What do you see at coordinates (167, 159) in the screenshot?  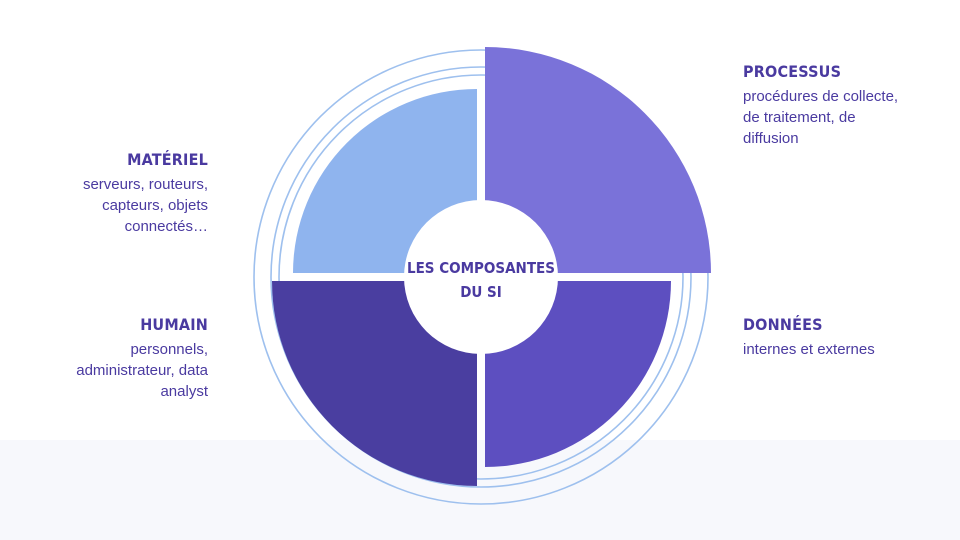 I see `materiel-title: MATÉRIEL` at bounding box center [167, 159].